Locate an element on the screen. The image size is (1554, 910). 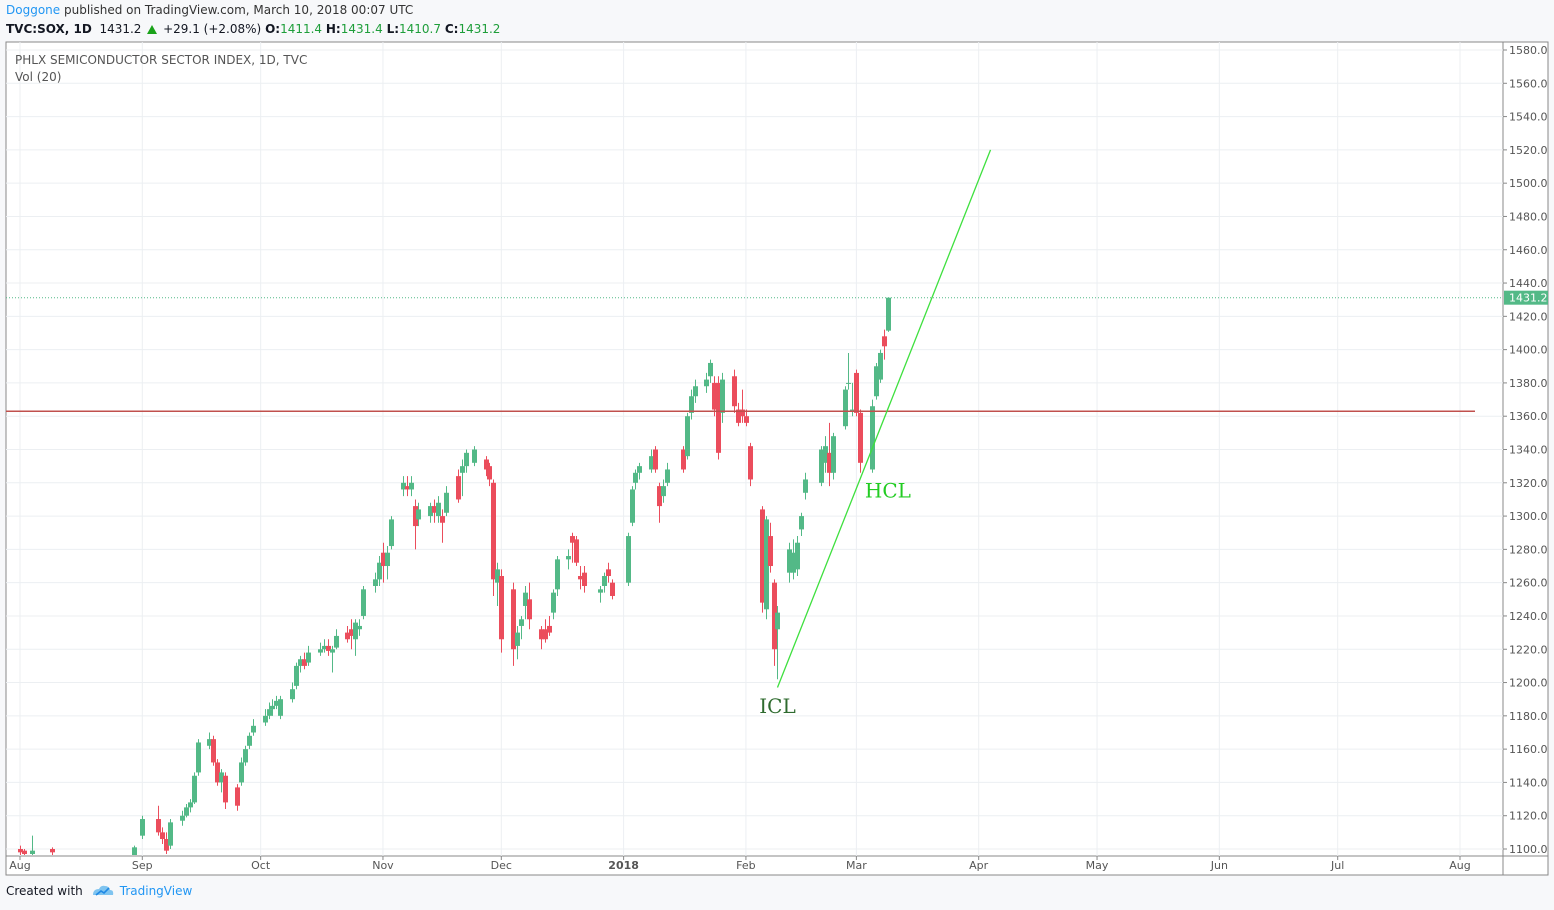
tradingview-logo-icon is located at coordinates (102, 890).